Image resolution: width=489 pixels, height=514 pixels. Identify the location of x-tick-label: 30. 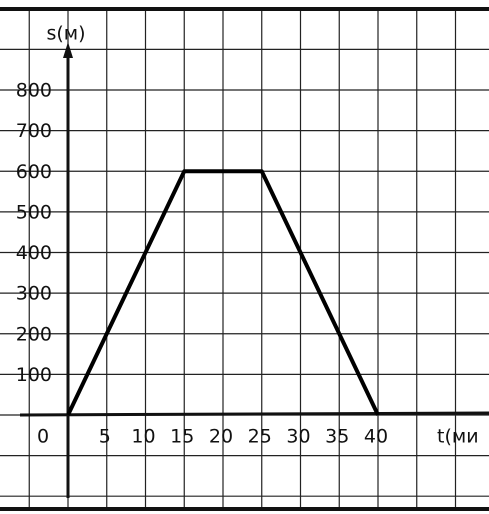
(298, 437).